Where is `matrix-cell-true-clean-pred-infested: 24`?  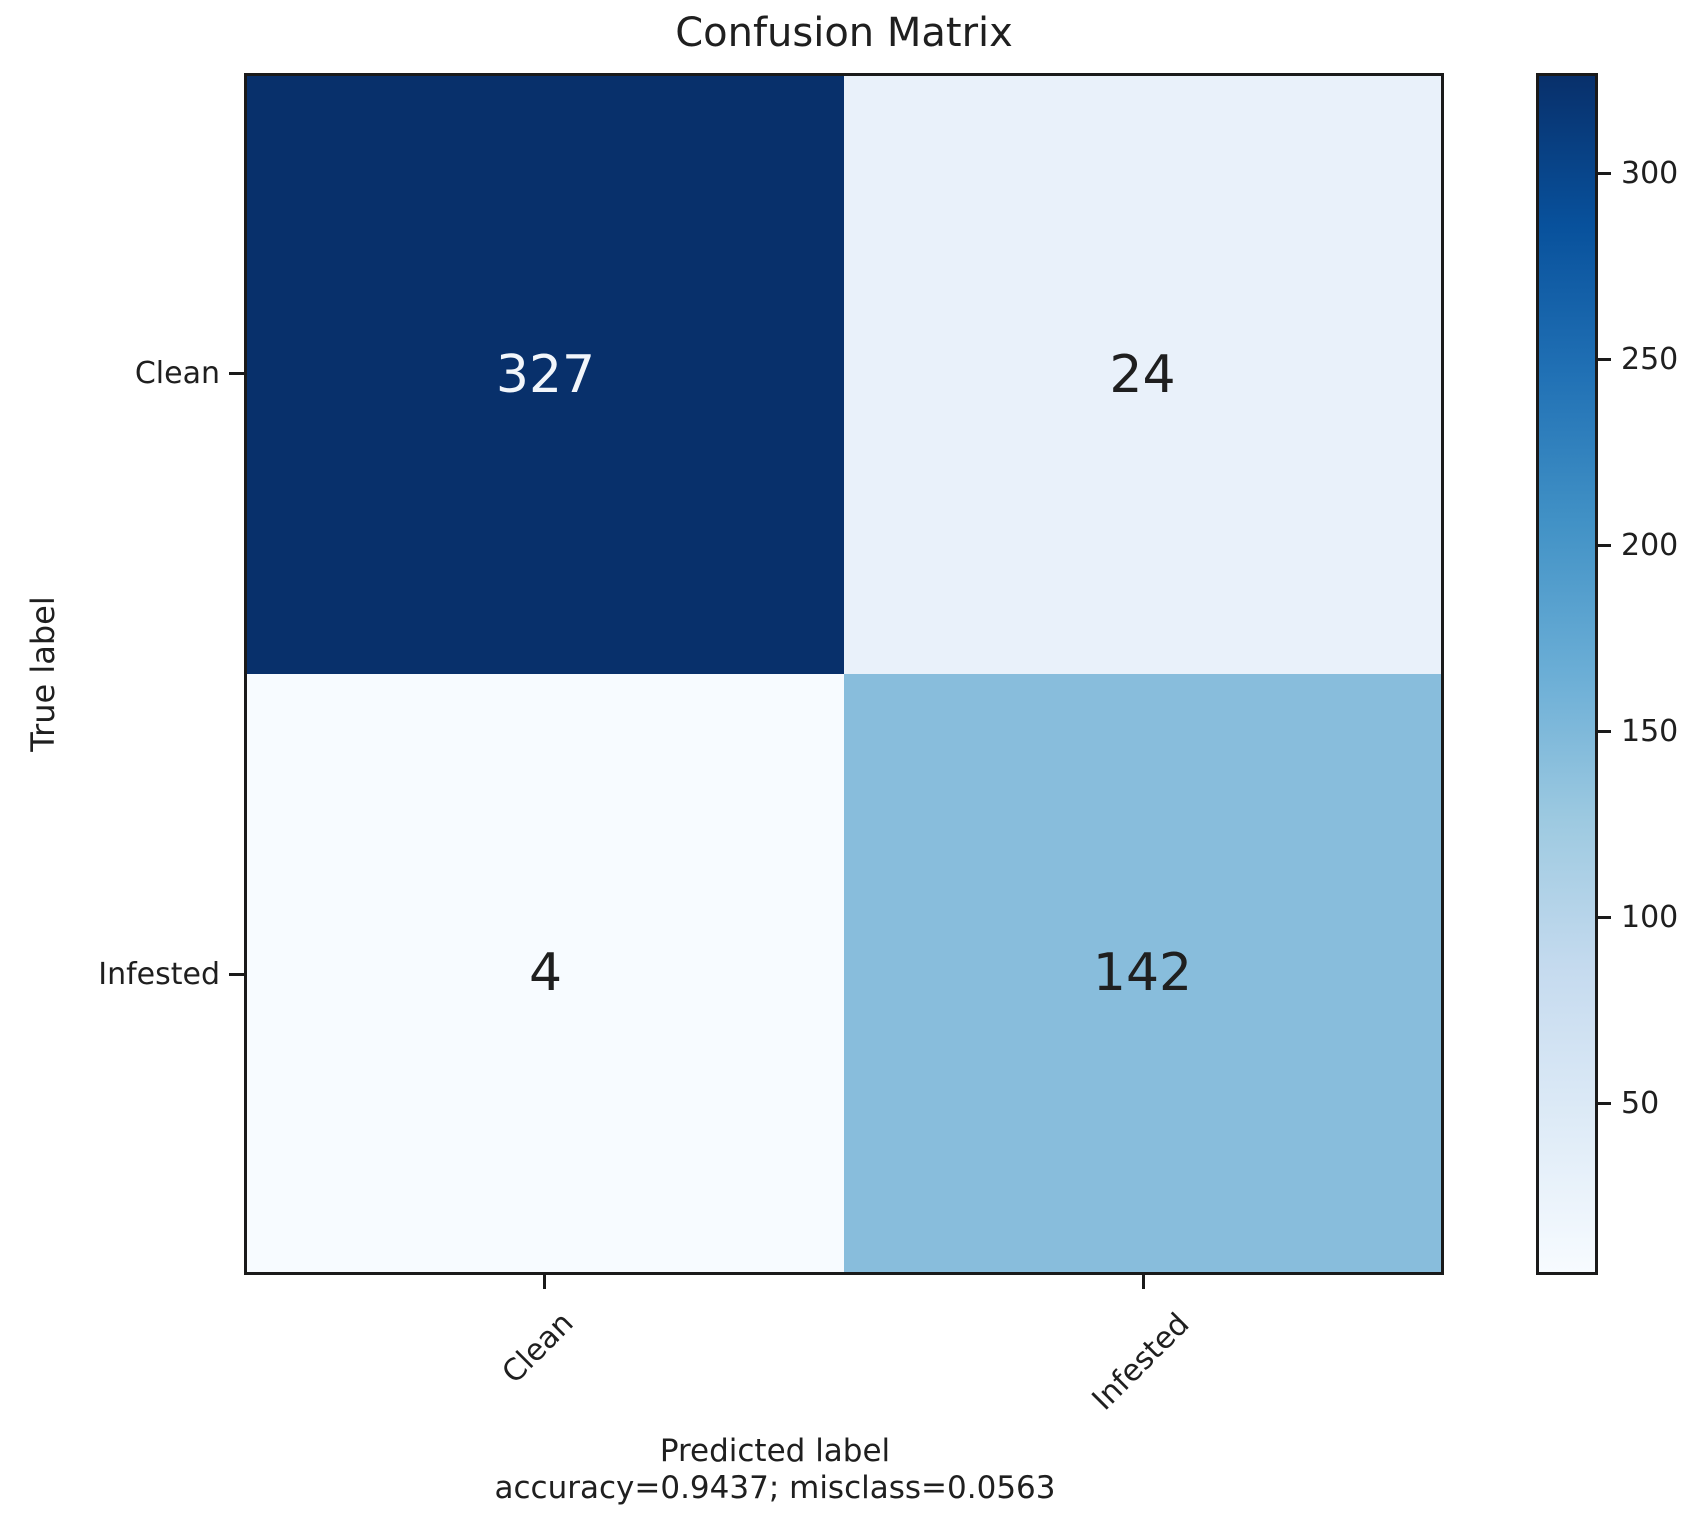 matrix-cell-true-clean-pred-infested: 24 is located at coordinates (1142, 375).